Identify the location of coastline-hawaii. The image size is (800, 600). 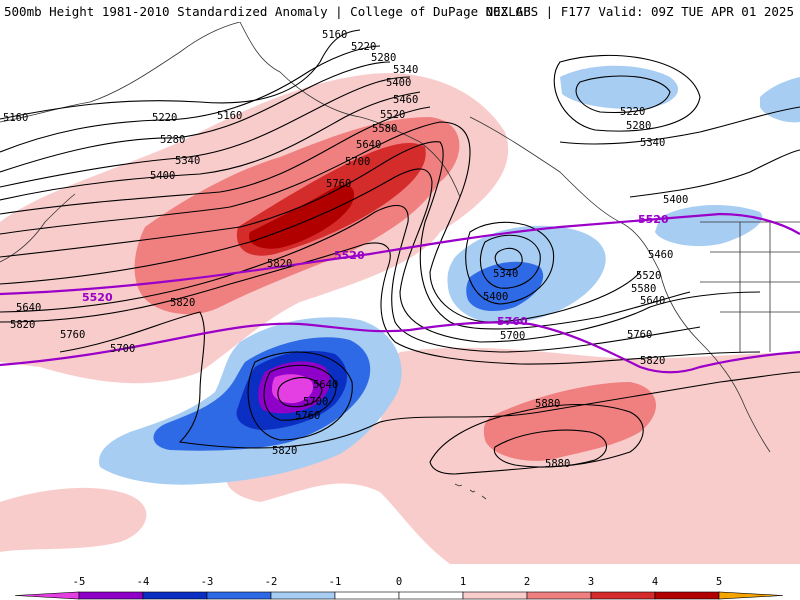
(470, 491).